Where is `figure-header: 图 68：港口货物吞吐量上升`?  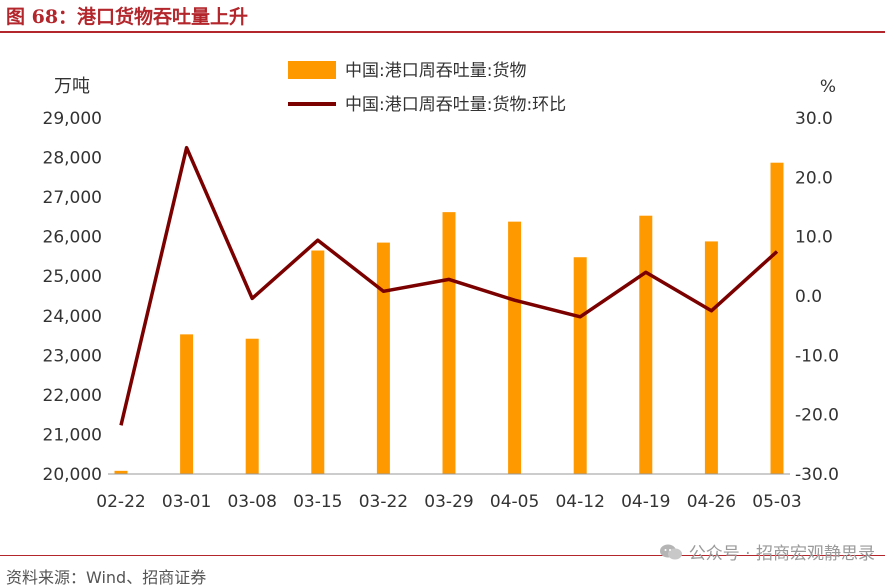 figure-header: 图 68：港口货物吞吐量上升 is located at coordinates (445, 17).